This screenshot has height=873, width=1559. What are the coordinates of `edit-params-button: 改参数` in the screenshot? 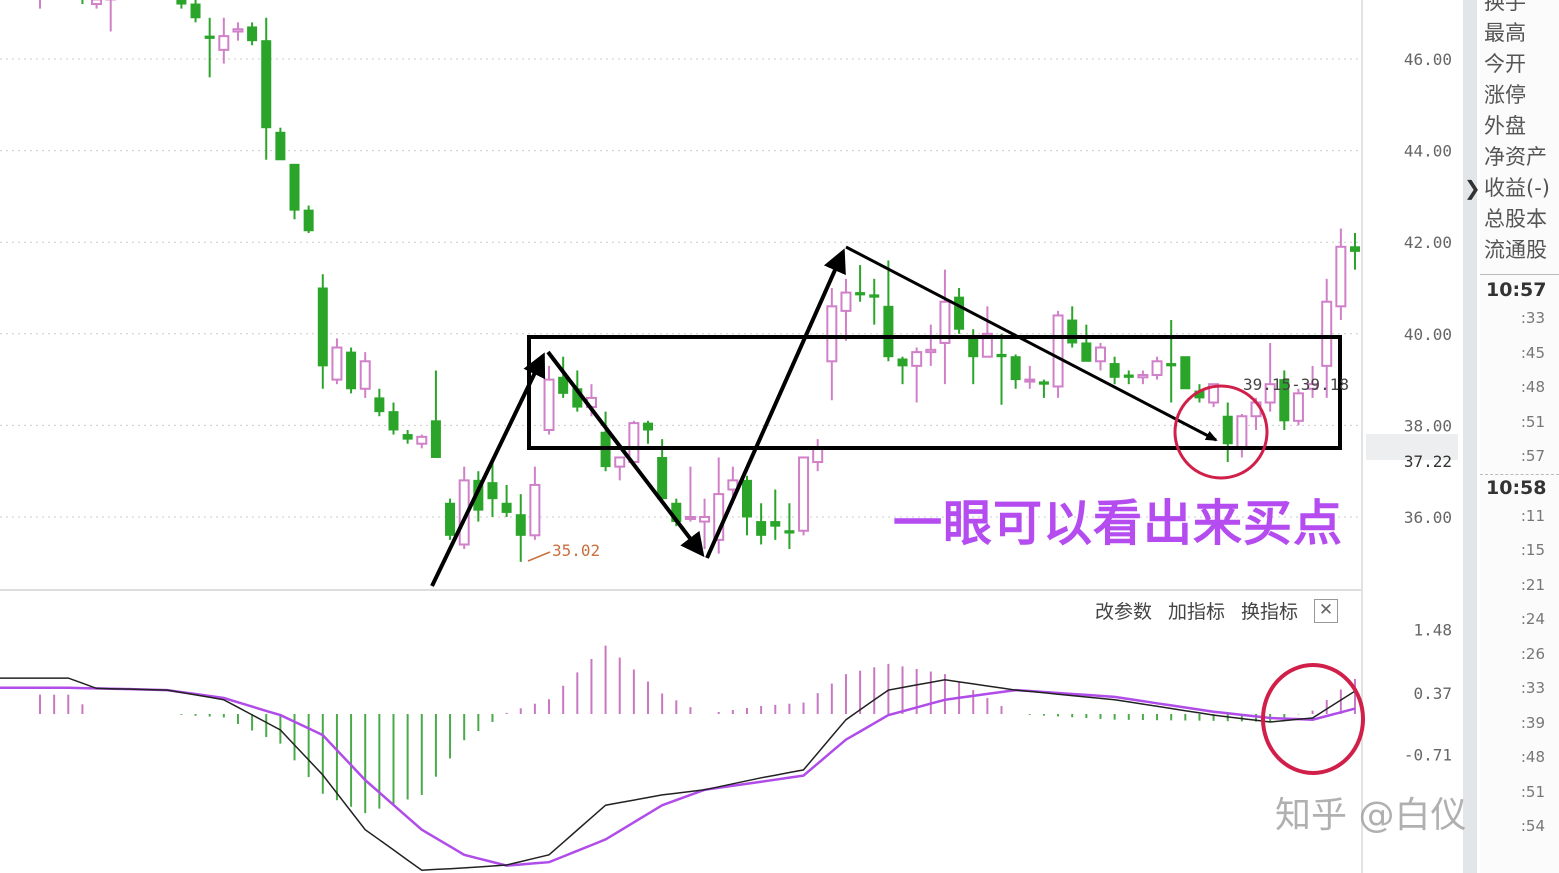 It's located at (1124, 612).